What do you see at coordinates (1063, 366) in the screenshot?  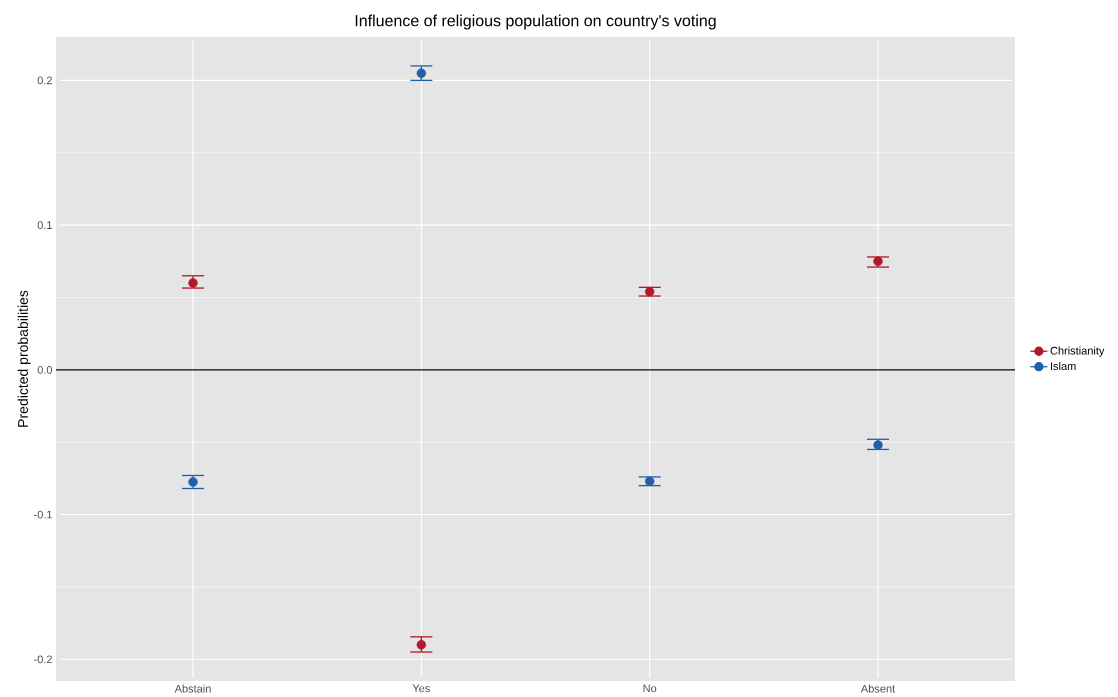 I see `legend-label: Islam` at bounding box center [1063, 366].